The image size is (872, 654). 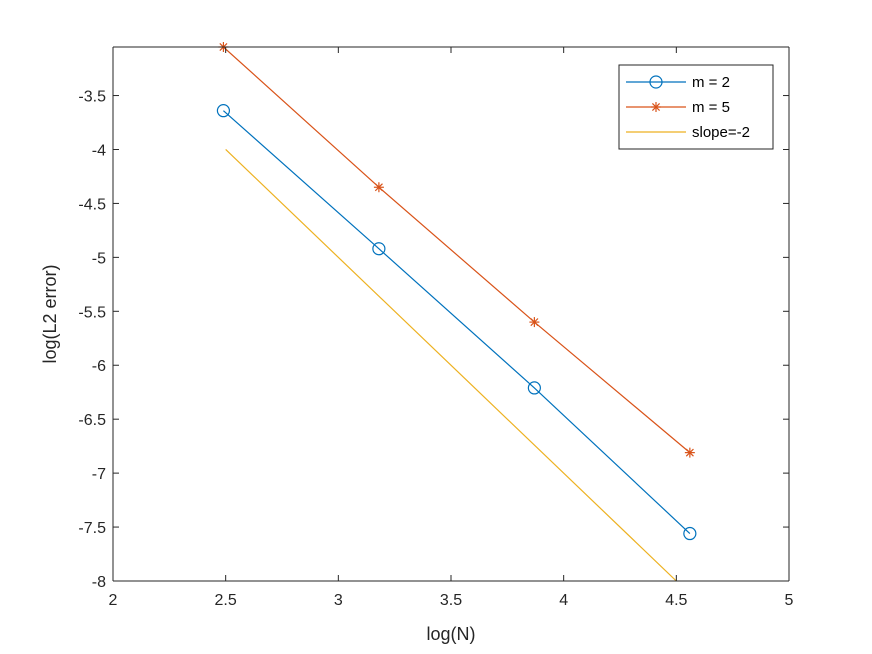 What do you see at coordinates (99, 582) in the screenshot?
I see `y-tick-label: -8` at bounding box center [99, 582].